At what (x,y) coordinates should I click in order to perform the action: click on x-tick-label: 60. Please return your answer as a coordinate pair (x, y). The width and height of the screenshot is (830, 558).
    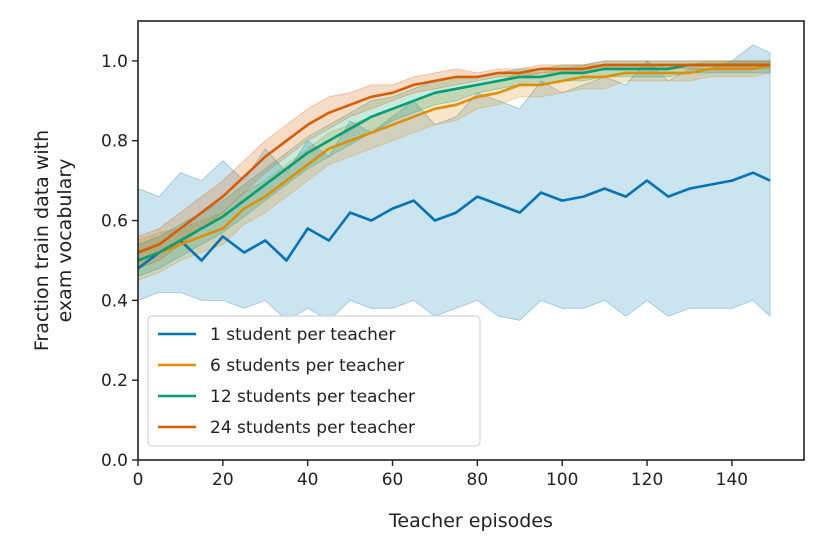
    Looking at the image, I should click on (393, 480).